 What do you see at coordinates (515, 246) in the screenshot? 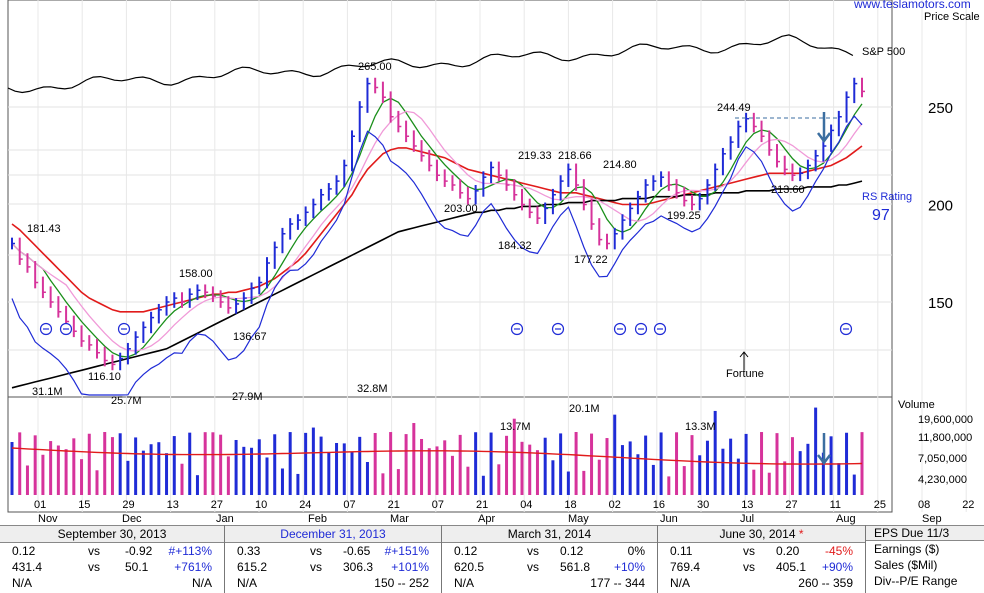
I see `price-annotation: 184.32` at bounding box center [515, 246].